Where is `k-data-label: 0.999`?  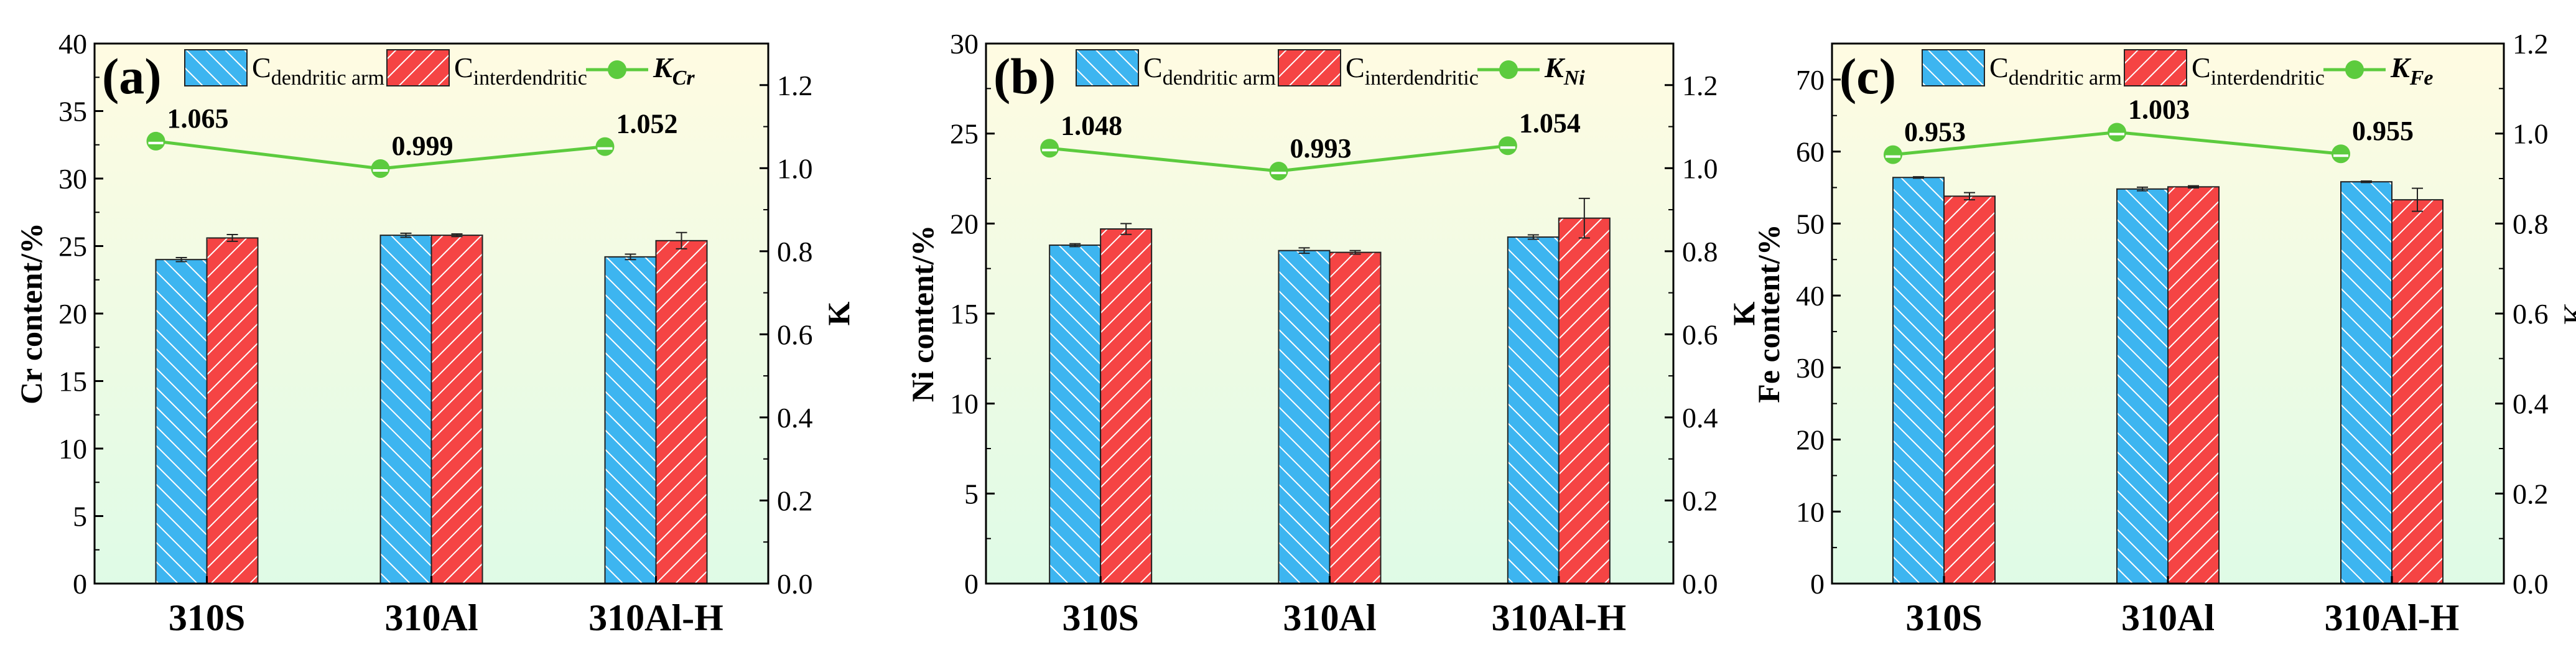
k-data-label: 0.999 is located at coordinates (422, 146).